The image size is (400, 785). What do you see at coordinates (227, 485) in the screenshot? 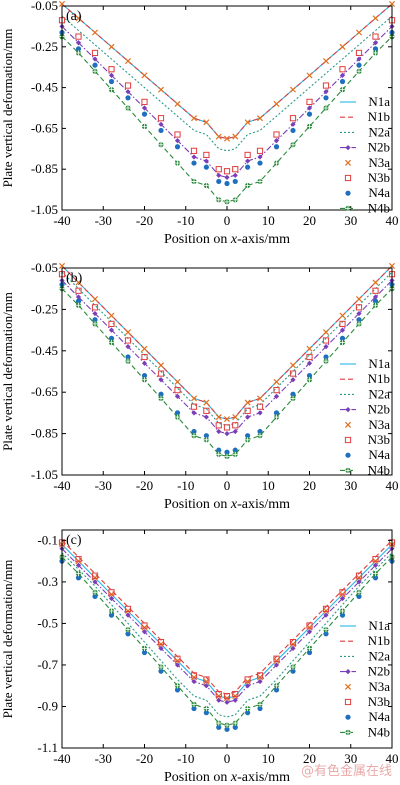
I see `x-tick-label-4: 0` at bounding box center [227, 485].